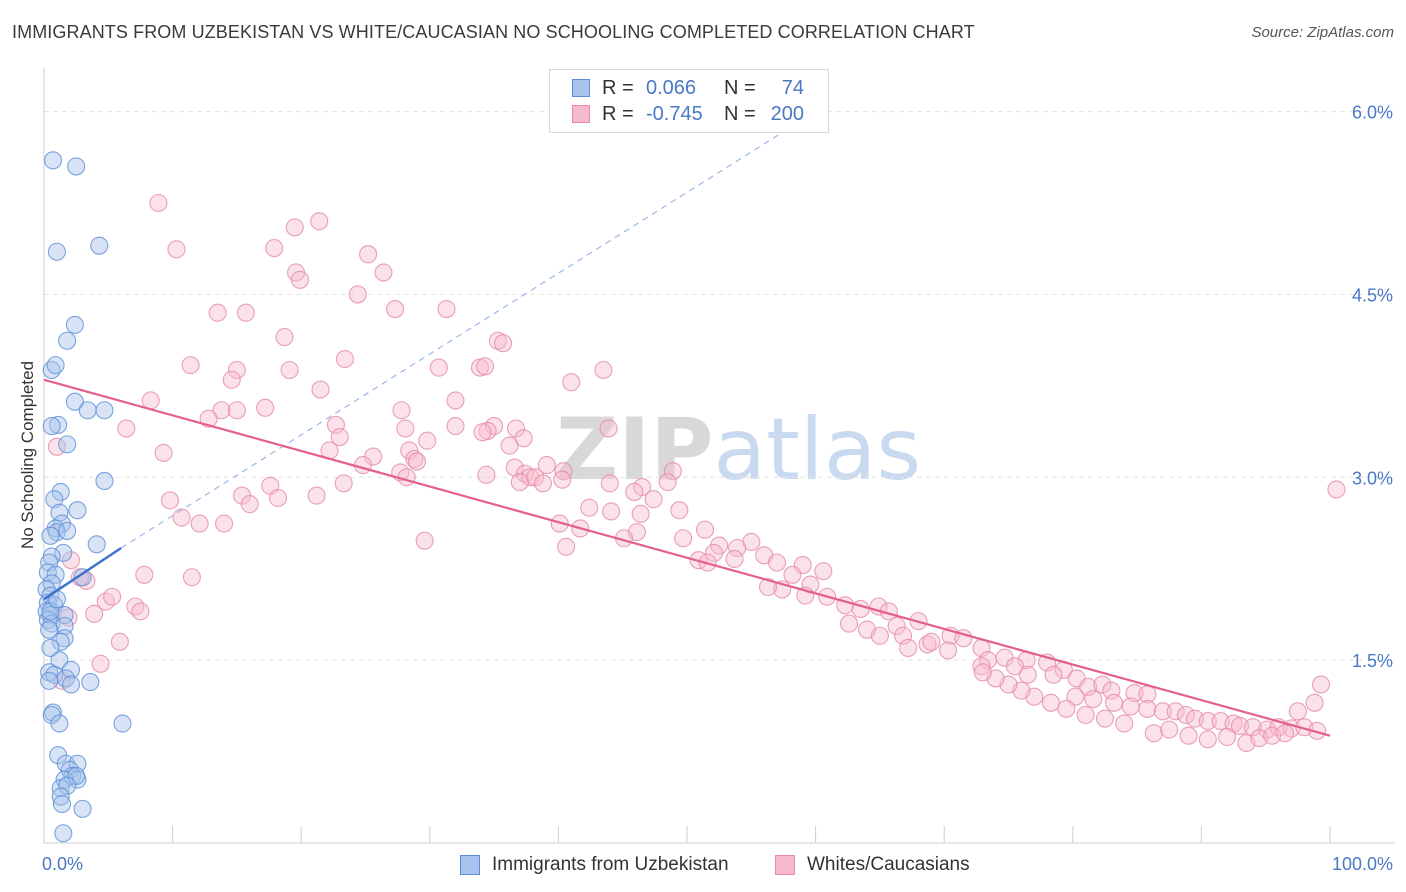  What do you see at coordinates (84, 497) in the screenshot?
I see `series-immigrants-uzbekistan` at bounding box center [84, 497].